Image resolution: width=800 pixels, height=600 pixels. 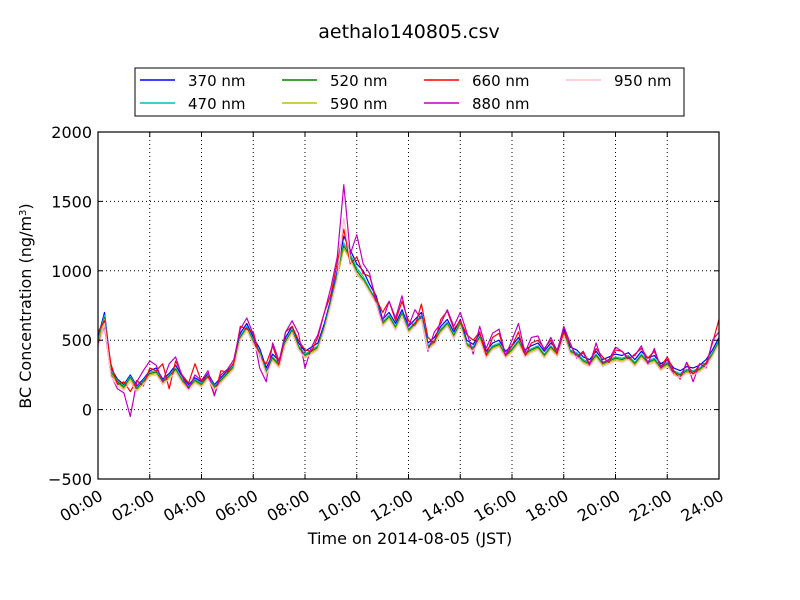 What do you see at coordinates (217, 81) in the screenshot?
I see `legend-label-370-nm: 370 nm` at bounding box center [217, 81].